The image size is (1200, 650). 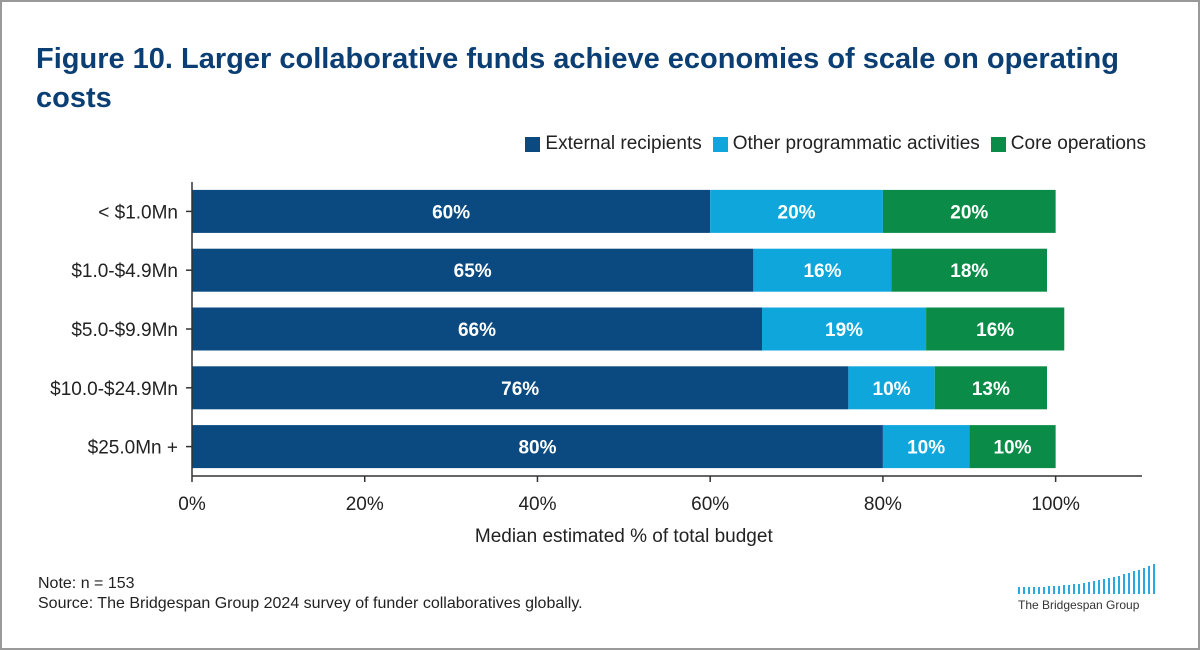 I want to click on legend-item-external-recipients: External recipients, so click(x=613, y=144).